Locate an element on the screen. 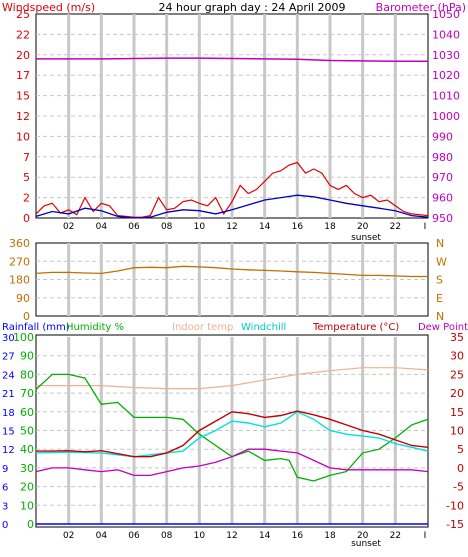 The width and height of the screenshot is (468, 557). humidity-tick-label: 80 is located at coordinates (27, 374).